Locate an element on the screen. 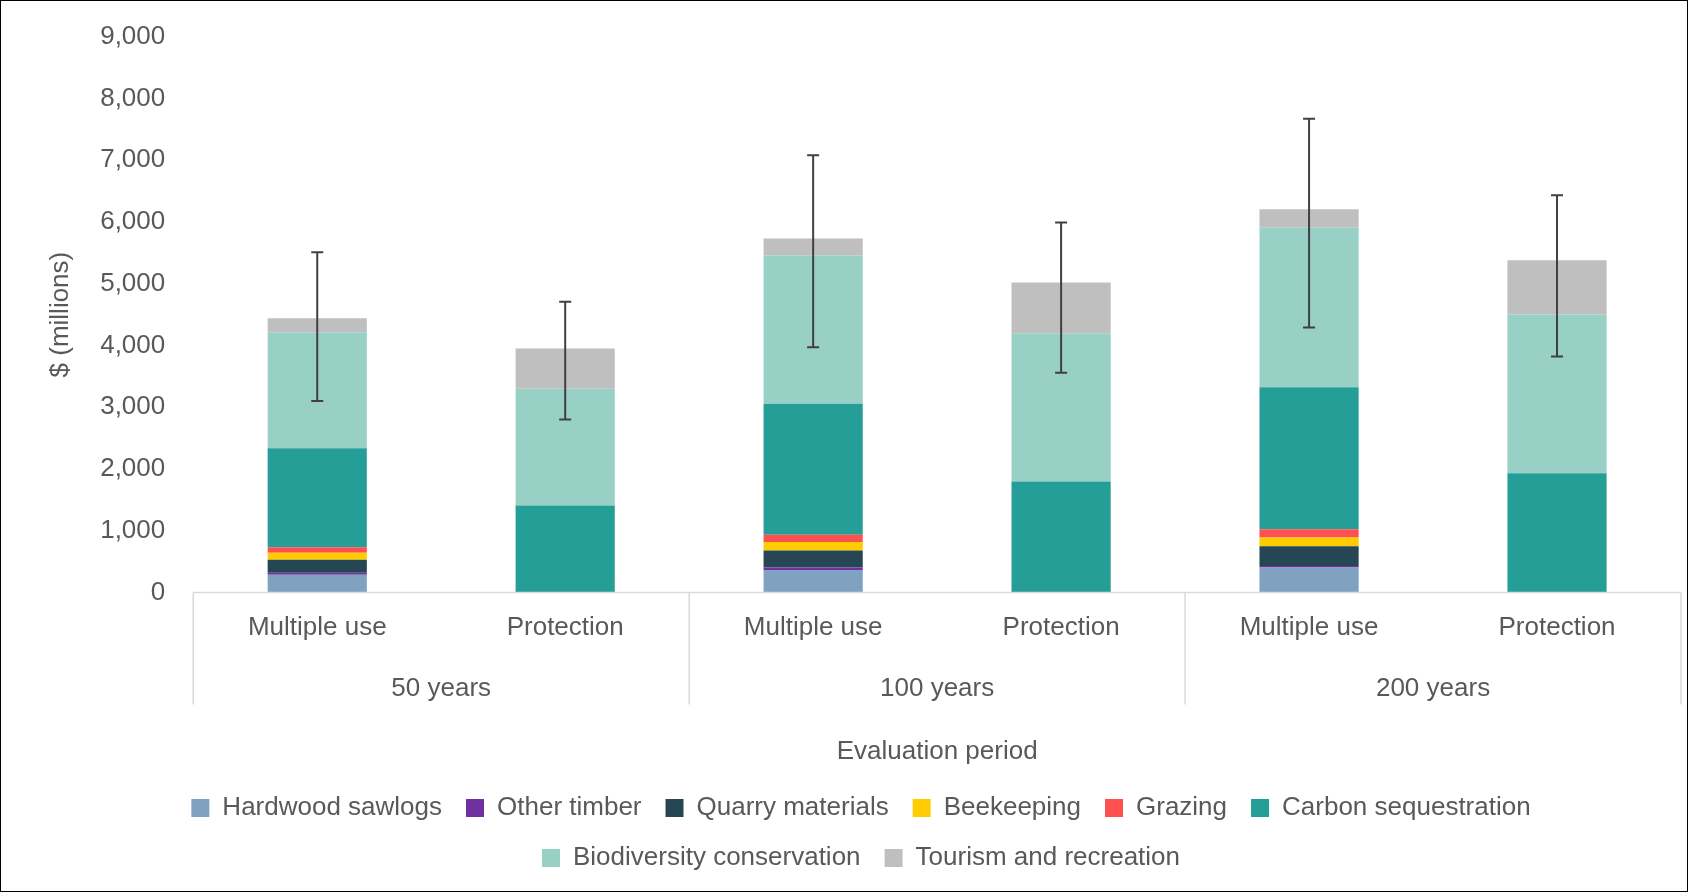 Image resolution: width=1688 pixels, height=892 pixels. y-tick-label: 4,000 is located at coordinates (133, 343).